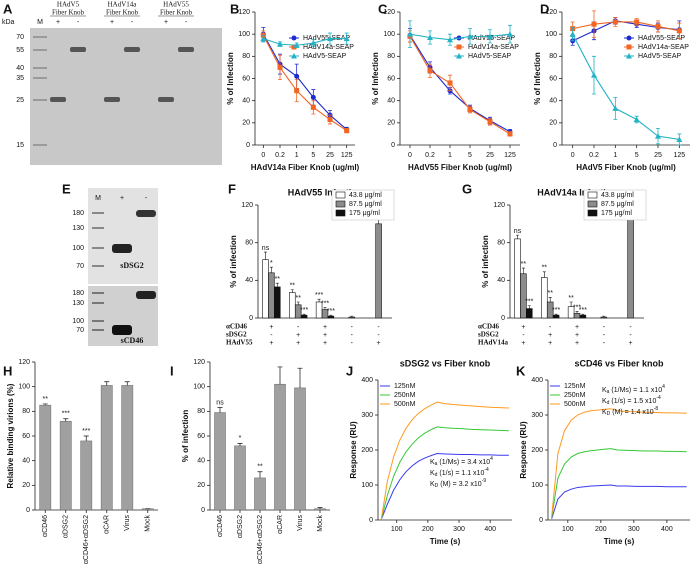  Describe the element at coordinates (364, 213) in the screenshot. I see `legend-label: 175 μg/ml` at that location.